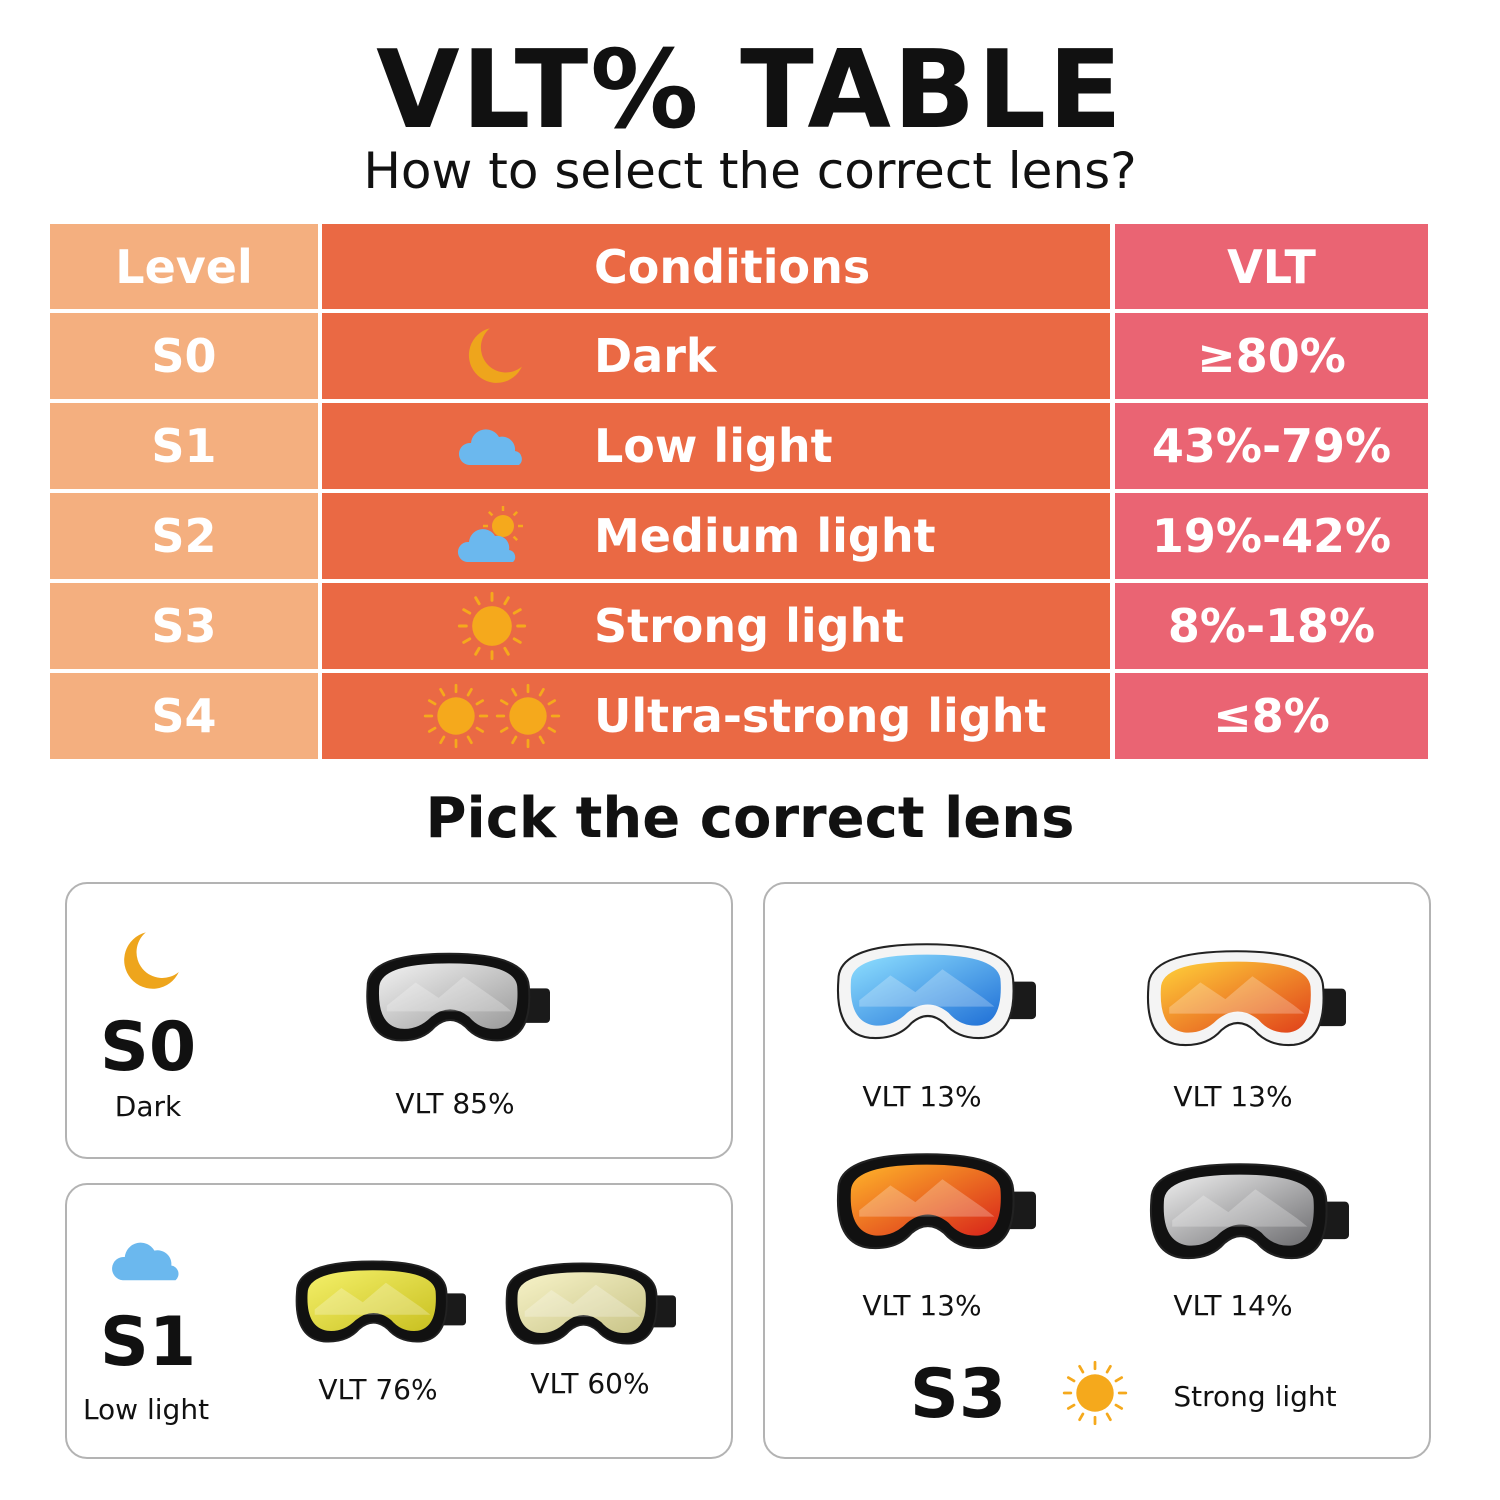  Describe the element at coordinates (492, 716) in the screenshot. I see `double-sun-icon` at that location.